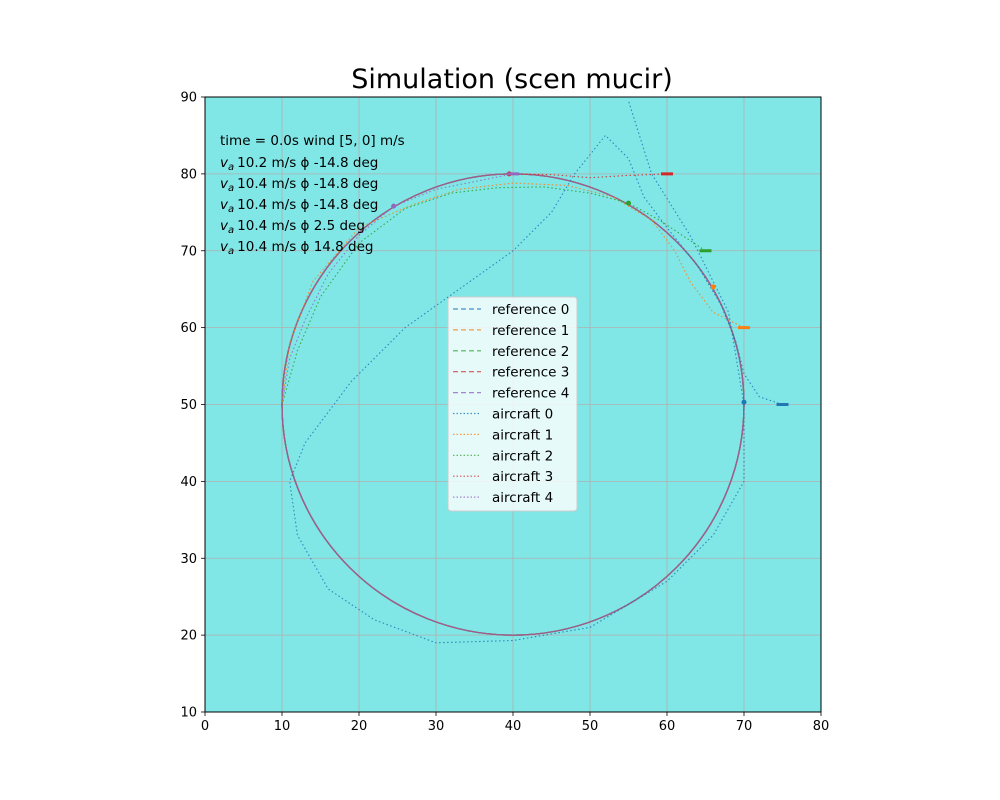 Image resolution: width=1000 pixels, height=800 pixels. I want to click on legend-item: reference 0, so click(511, 310).